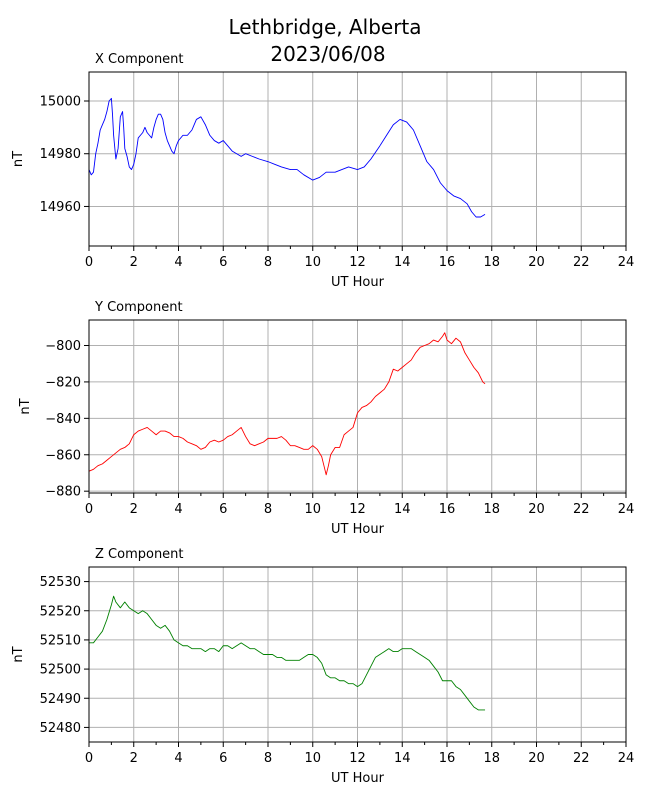 Image resolution: width=650 pixels, height=800 pixels. I want to click on panel-title: X Component, so click(139, 59).